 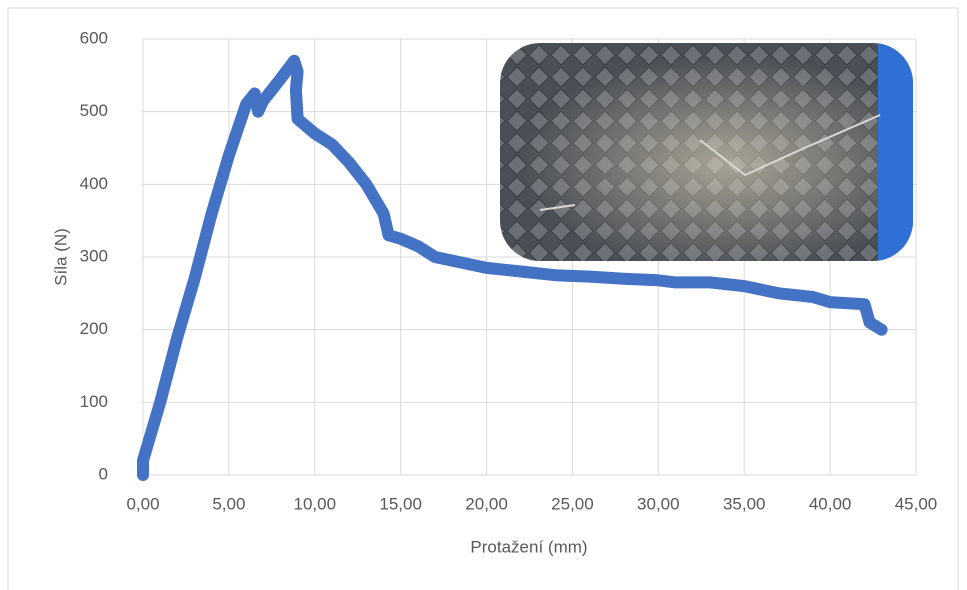 I want to click on x-tick-label: 20,00, so click(x=486, y=503).